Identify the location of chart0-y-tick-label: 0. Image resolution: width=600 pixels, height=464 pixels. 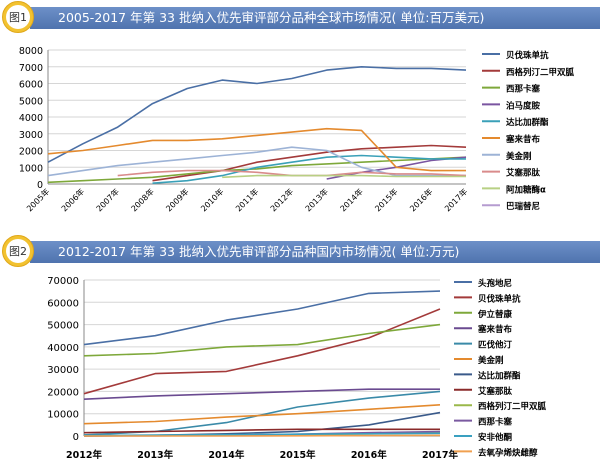
(40, 185).